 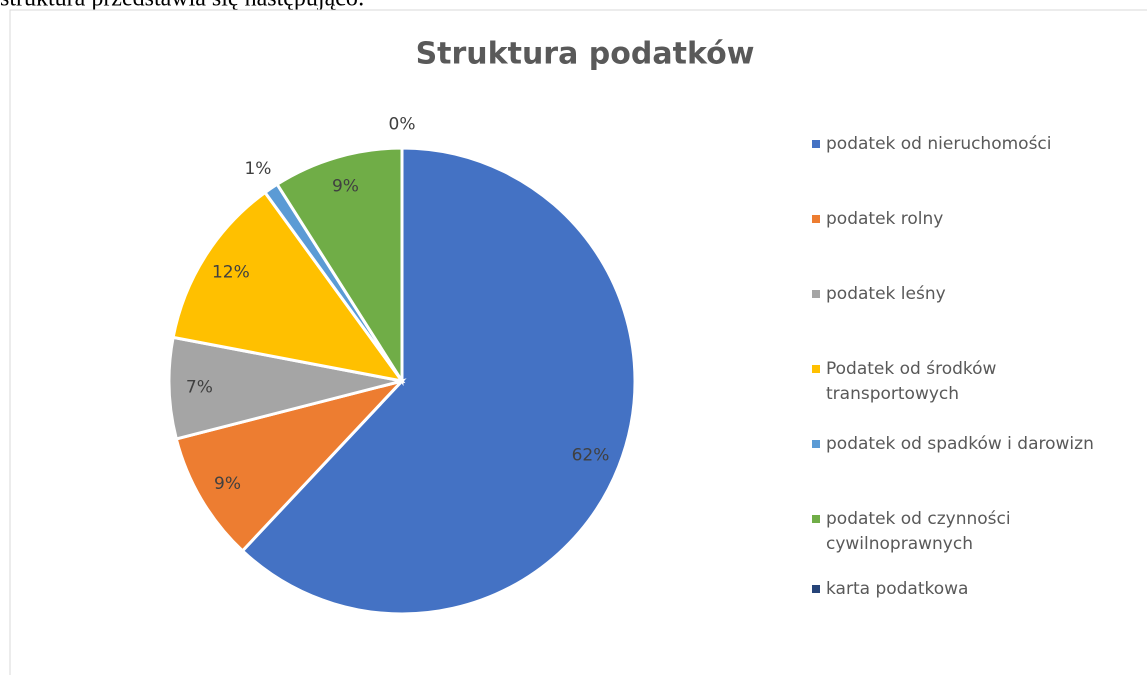 I want to click on legend-label: karta podatkowa, so click(x=897, y=589).